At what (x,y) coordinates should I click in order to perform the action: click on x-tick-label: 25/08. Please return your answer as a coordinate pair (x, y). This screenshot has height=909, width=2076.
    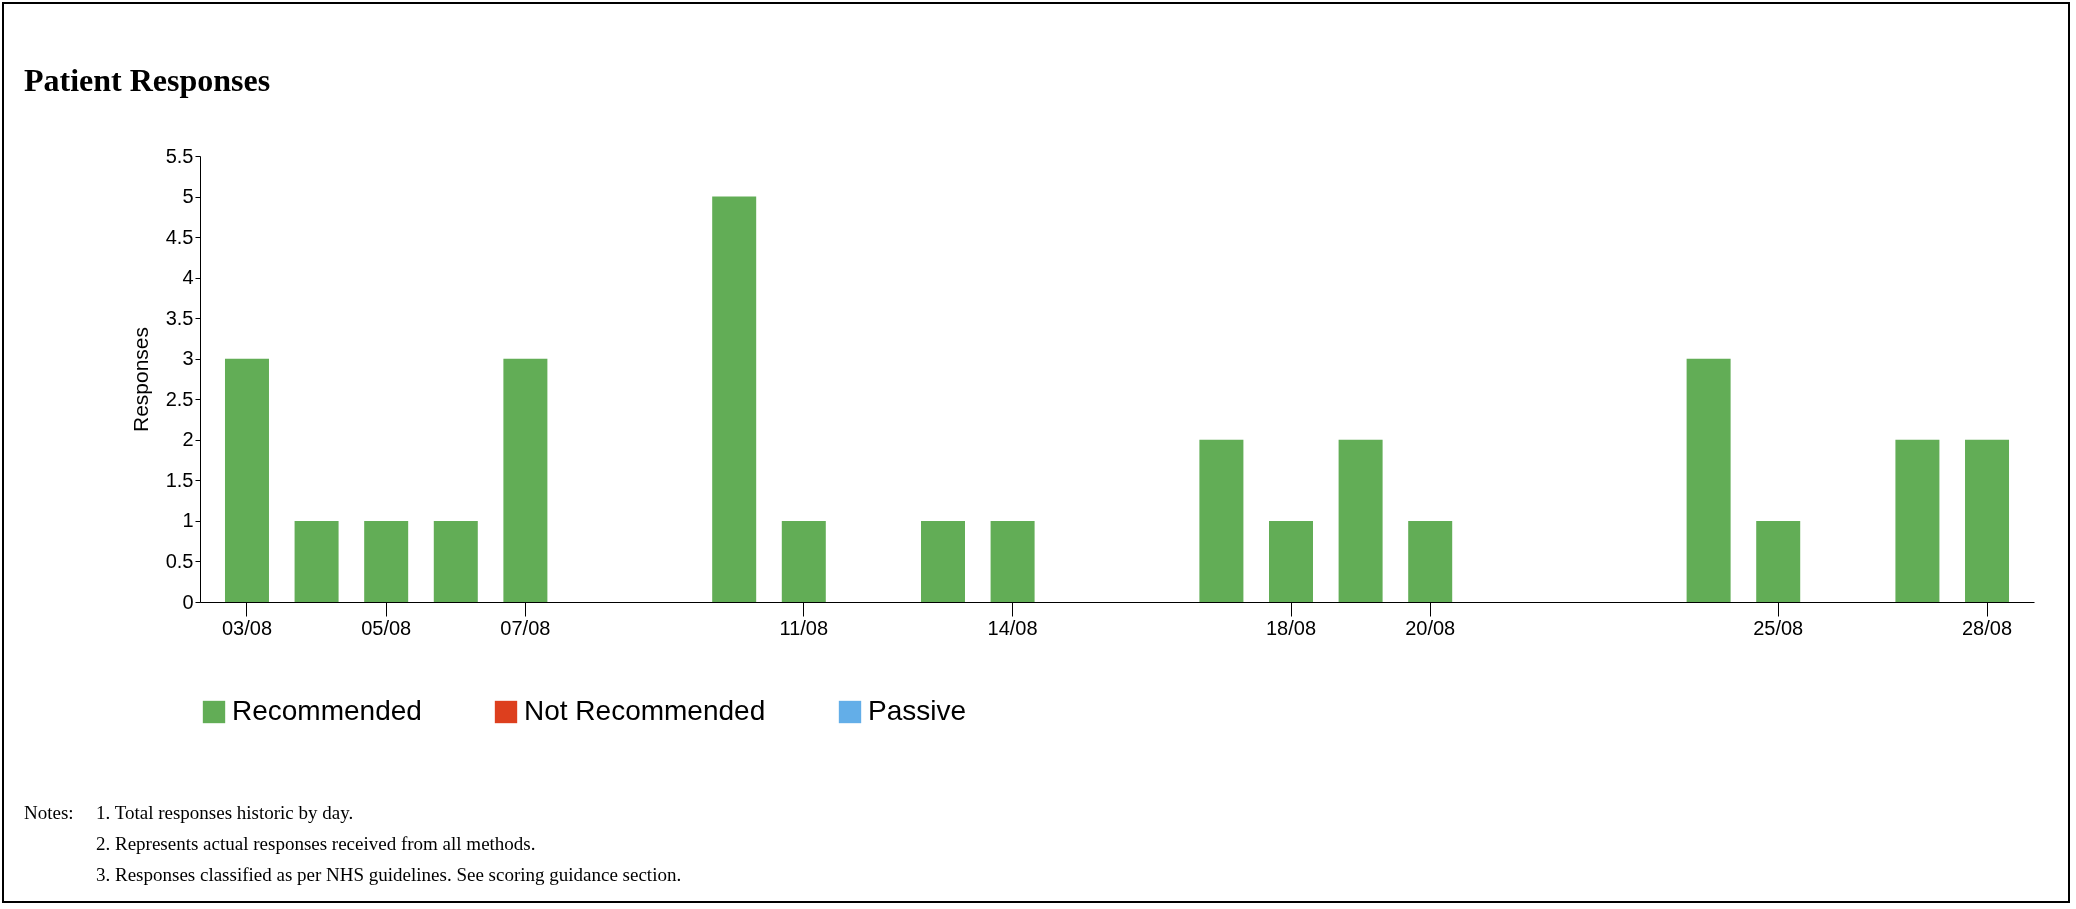
    Looking at the image, I should click on (1778, 627).